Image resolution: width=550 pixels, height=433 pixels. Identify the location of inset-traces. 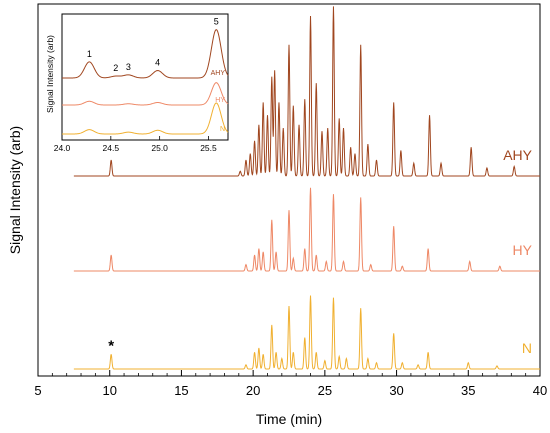
(145, 82).